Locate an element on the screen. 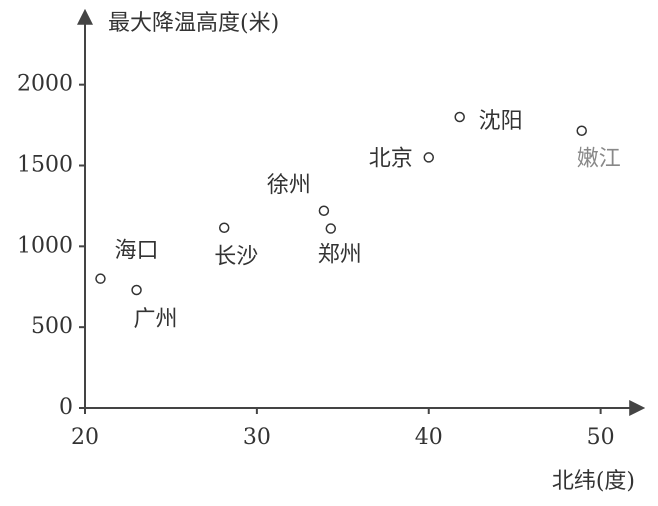  x-tick-label: 30 is located at coordinates (257, 437).